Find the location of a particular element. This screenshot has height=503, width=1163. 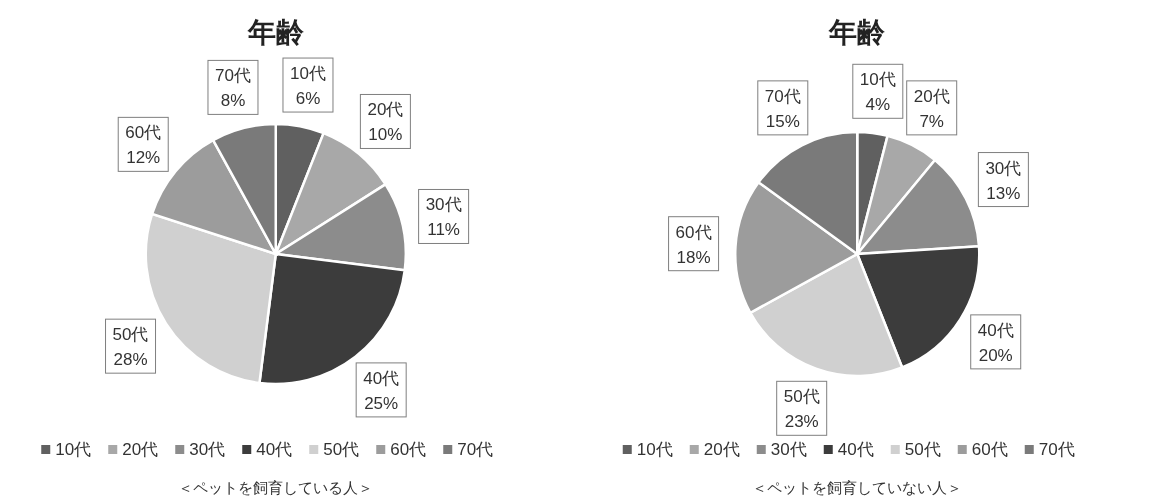

data-label: 23% is located at coordinates (801, 422).